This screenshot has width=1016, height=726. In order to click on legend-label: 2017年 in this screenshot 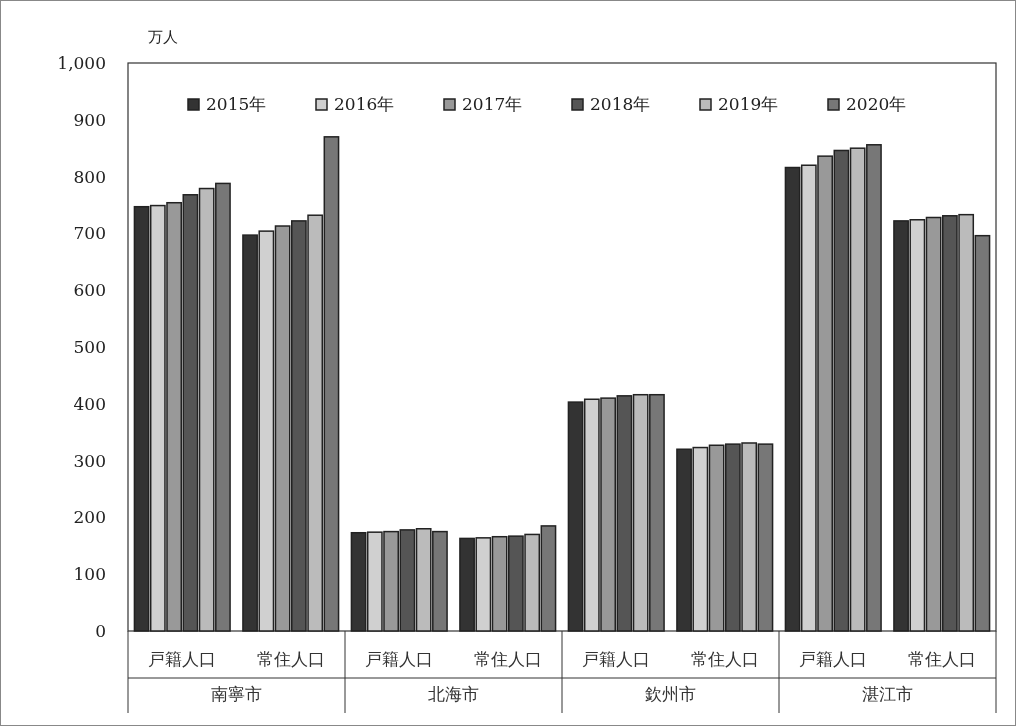, I will do `click(492, 104)`.